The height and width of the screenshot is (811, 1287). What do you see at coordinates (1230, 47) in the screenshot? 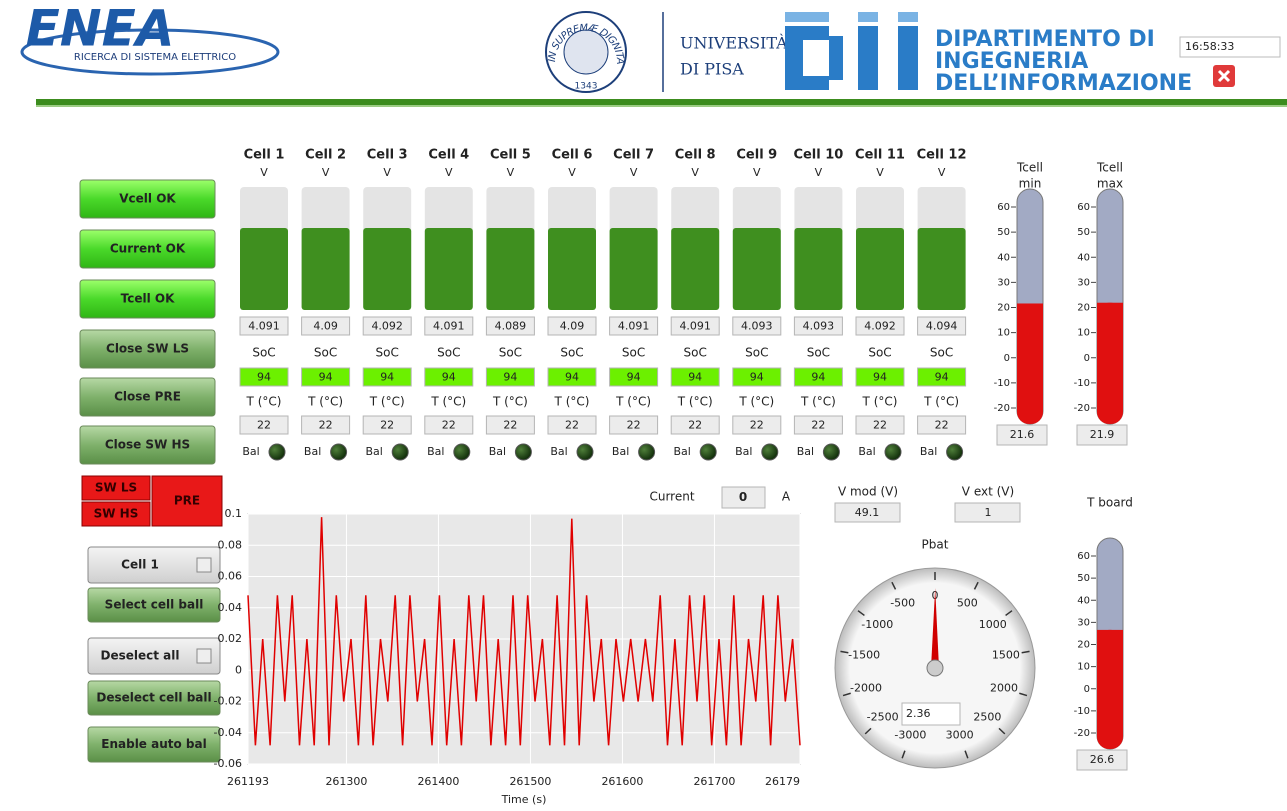
I see `time-box` at bounding box center [1230, 47].